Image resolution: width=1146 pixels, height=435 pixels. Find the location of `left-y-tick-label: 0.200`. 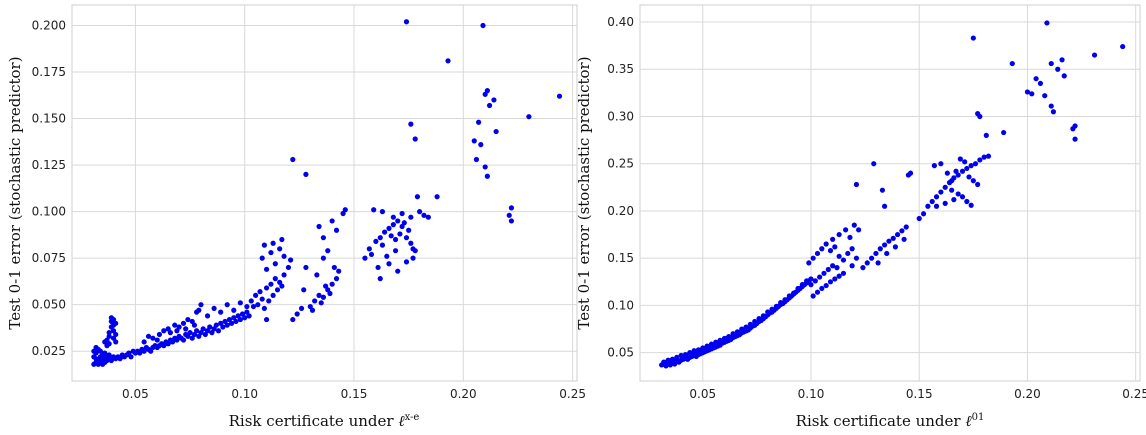

left-y-tick-label: 0.200 is located at coordinates (49, 25).